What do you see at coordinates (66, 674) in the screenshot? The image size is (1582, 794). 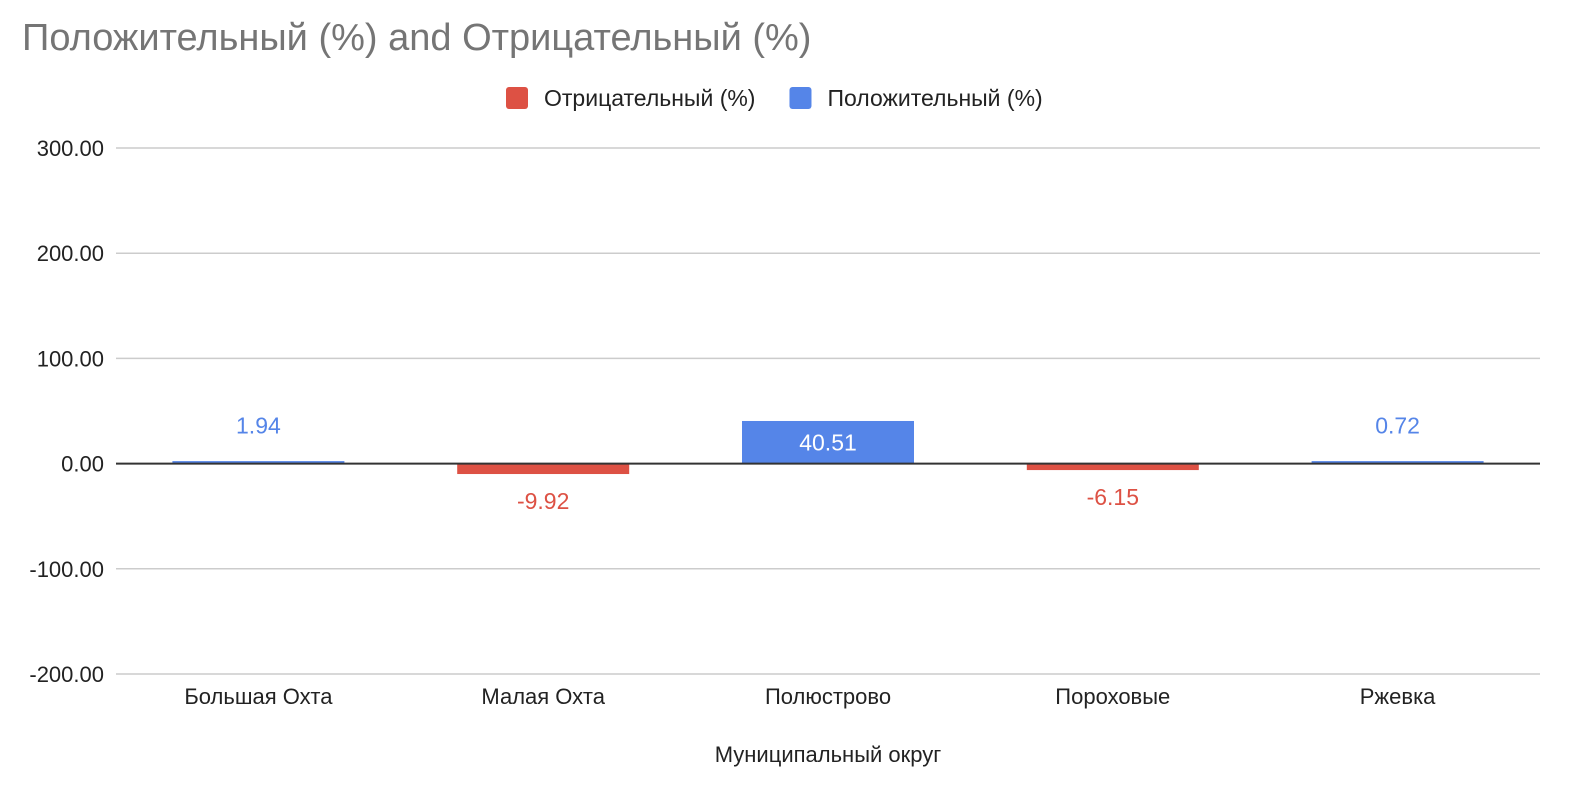 I see `y-tick-label: -200.00` at bounding box center [66, 674].